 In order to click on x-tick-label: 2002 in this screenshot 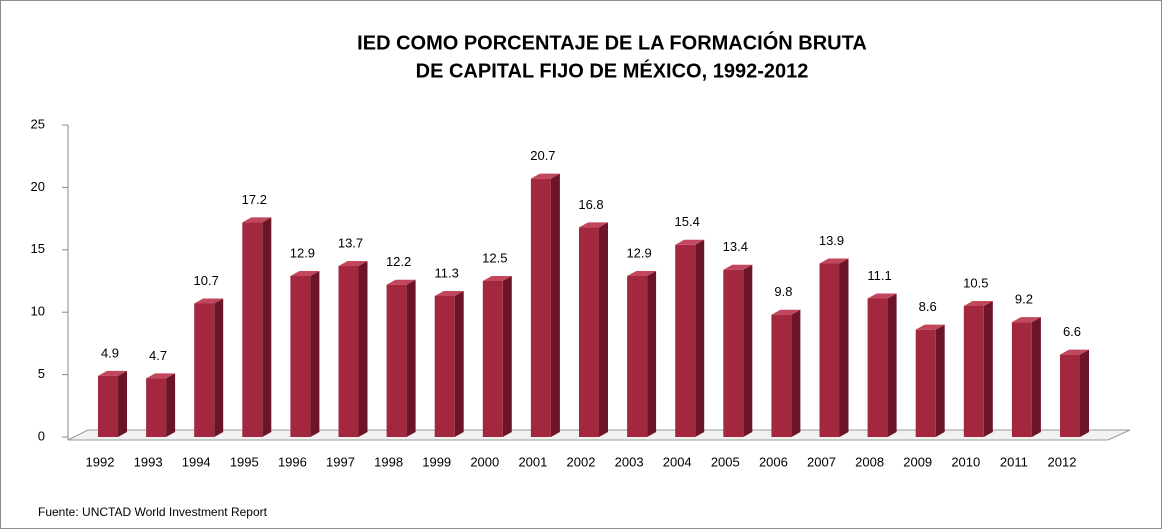, I will do `click(581, 461)`.